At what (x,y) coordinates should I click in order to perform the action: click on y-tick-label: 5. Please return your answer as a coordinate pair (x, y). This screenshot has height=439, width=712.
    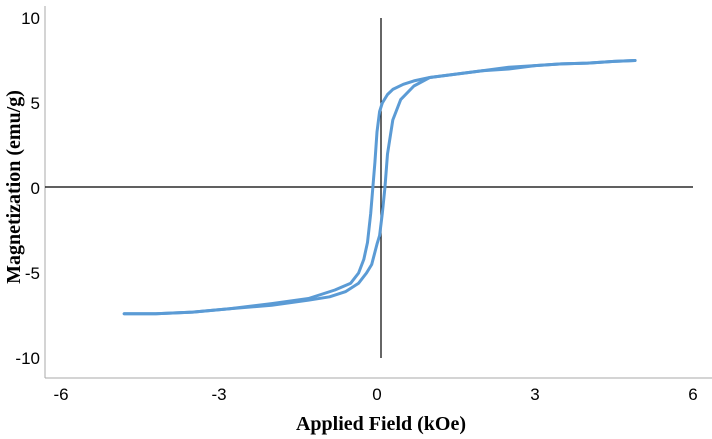
    Looking at the image, I should click on (35, 103).